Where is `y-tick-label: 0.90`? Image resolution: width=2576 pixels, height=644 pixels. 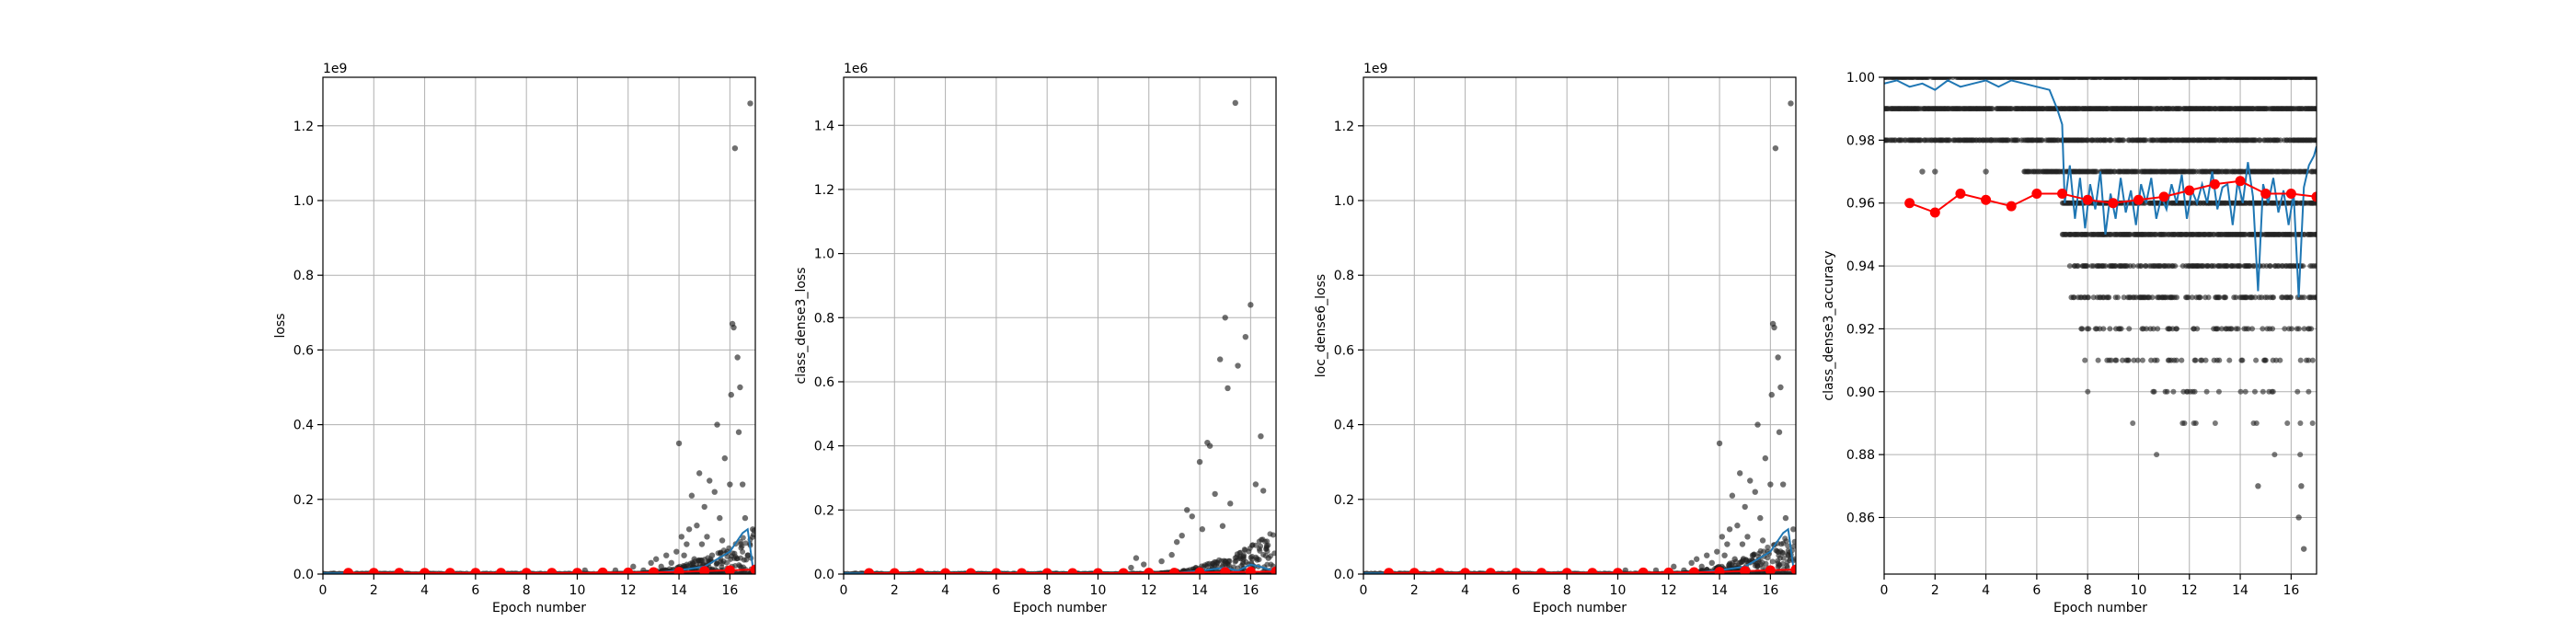
y-tick-label: 0.90 is located at coordinates (1860, 392).